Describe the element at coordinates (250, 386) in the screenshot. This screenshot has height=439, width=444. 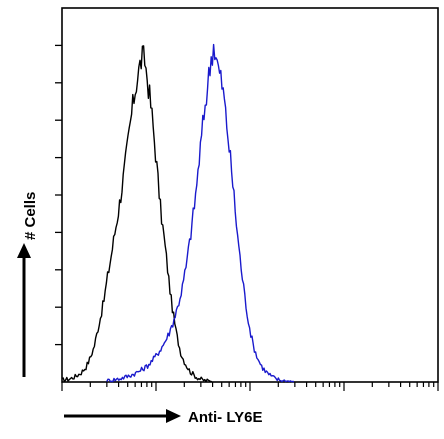
I see `x-axis-ticks` at that location.